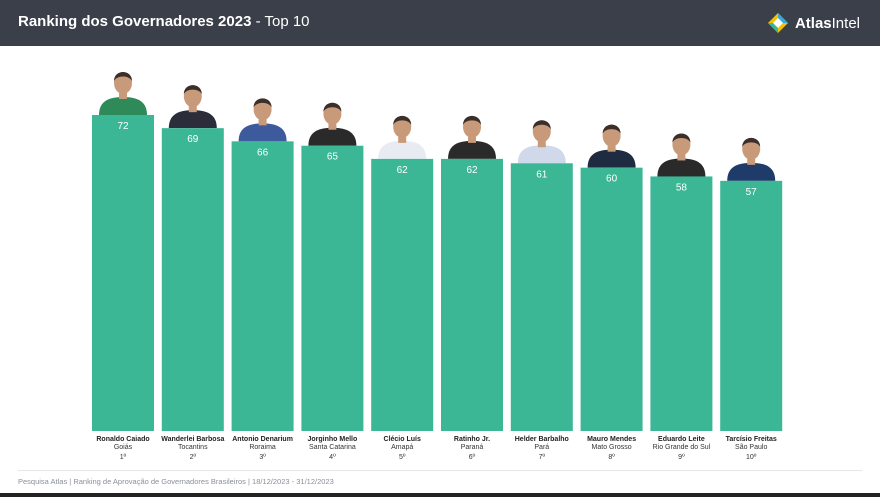  Describe the element at coordinates (440, 470) in the screenshot. I see `footer-divider` at that location.